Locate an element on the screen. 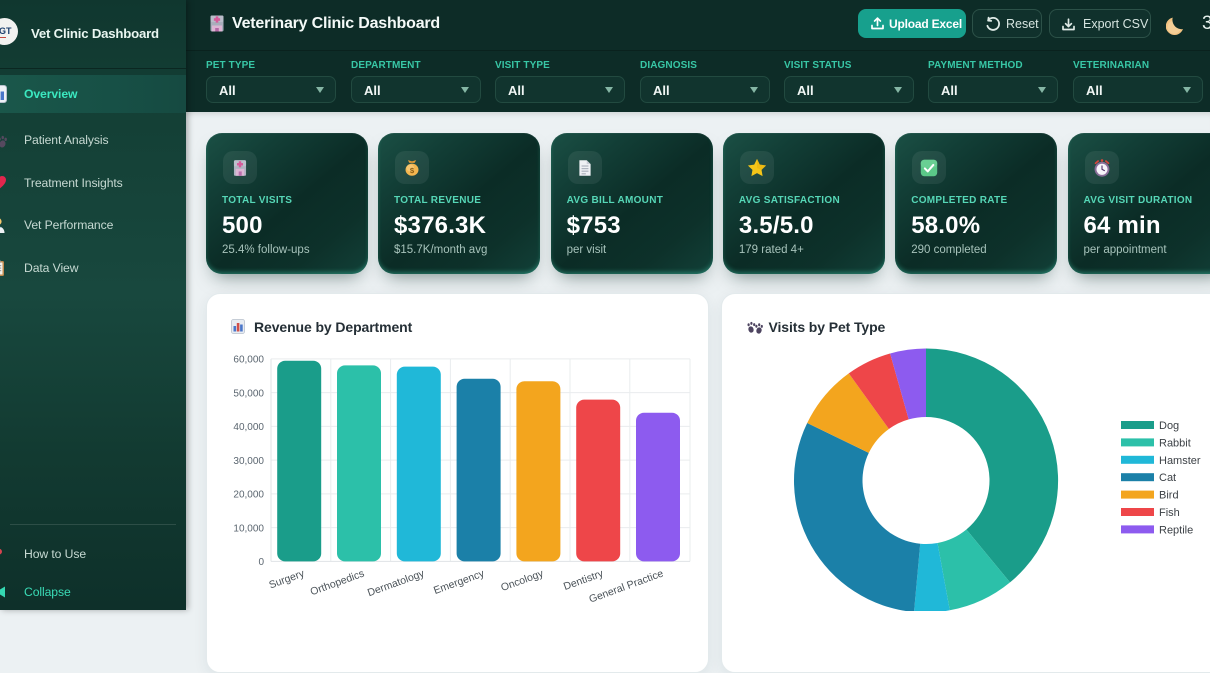  svg-text: 50,000 is located at coordinates (248, 393).